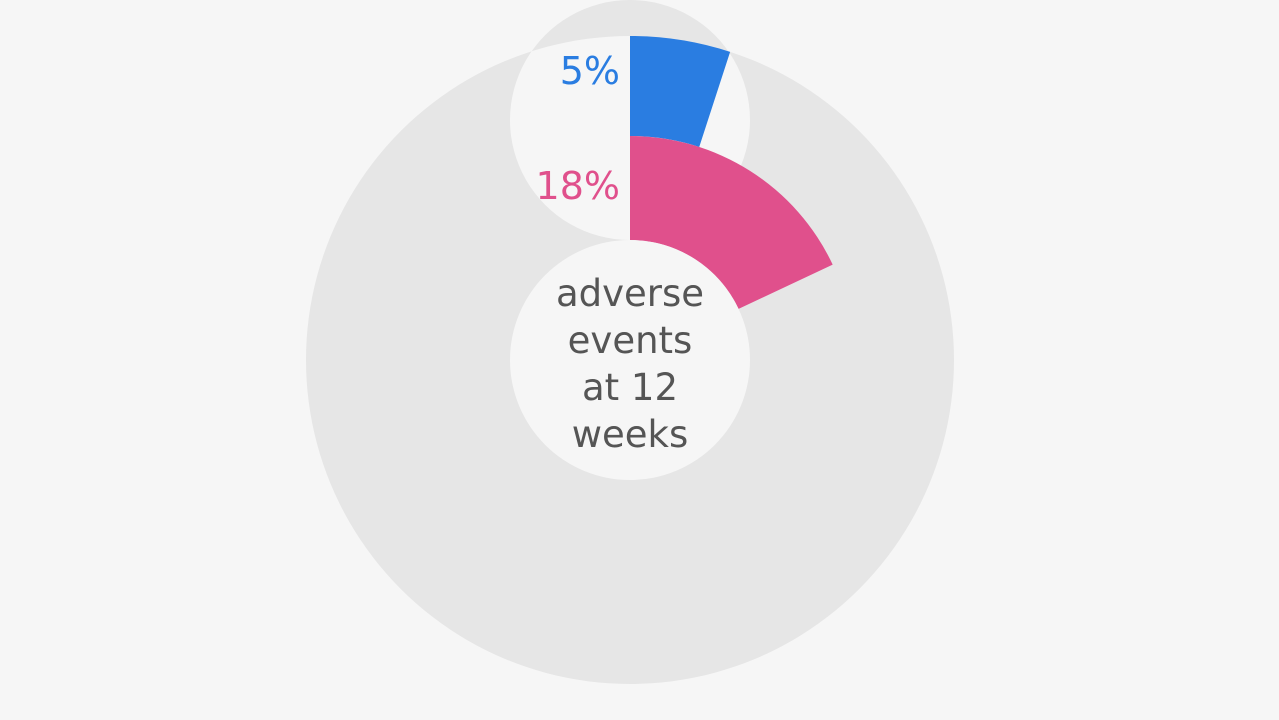 The width and height of the screenshot is (1279, 720). Describe the element at coordinates (630, 340) in the screenshot. I see `center-label-line: events` at that location.